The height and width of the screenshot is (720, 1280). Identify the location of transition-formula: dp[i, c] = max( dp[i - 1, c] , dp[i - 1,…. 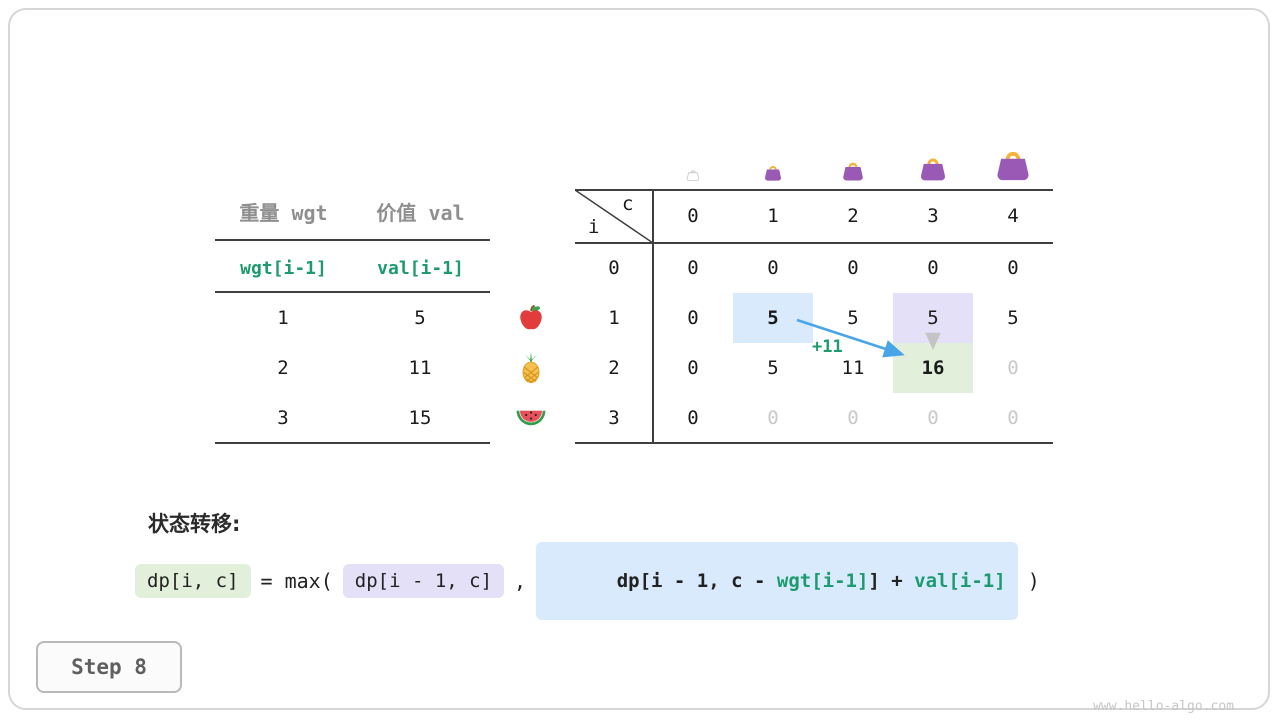
(587, 581).